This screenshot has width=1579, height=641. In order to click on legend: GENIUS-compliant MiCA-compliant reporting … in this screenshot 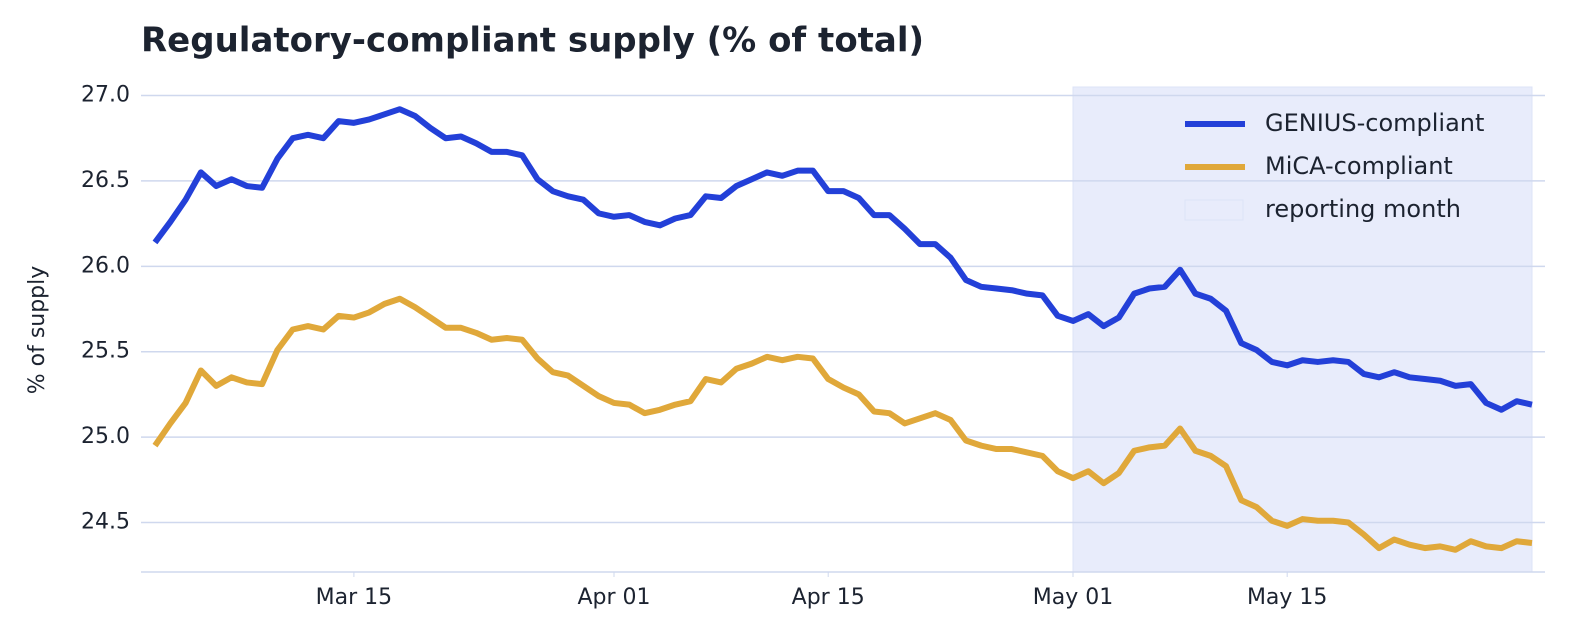, I will do `click(1334, 166)`.